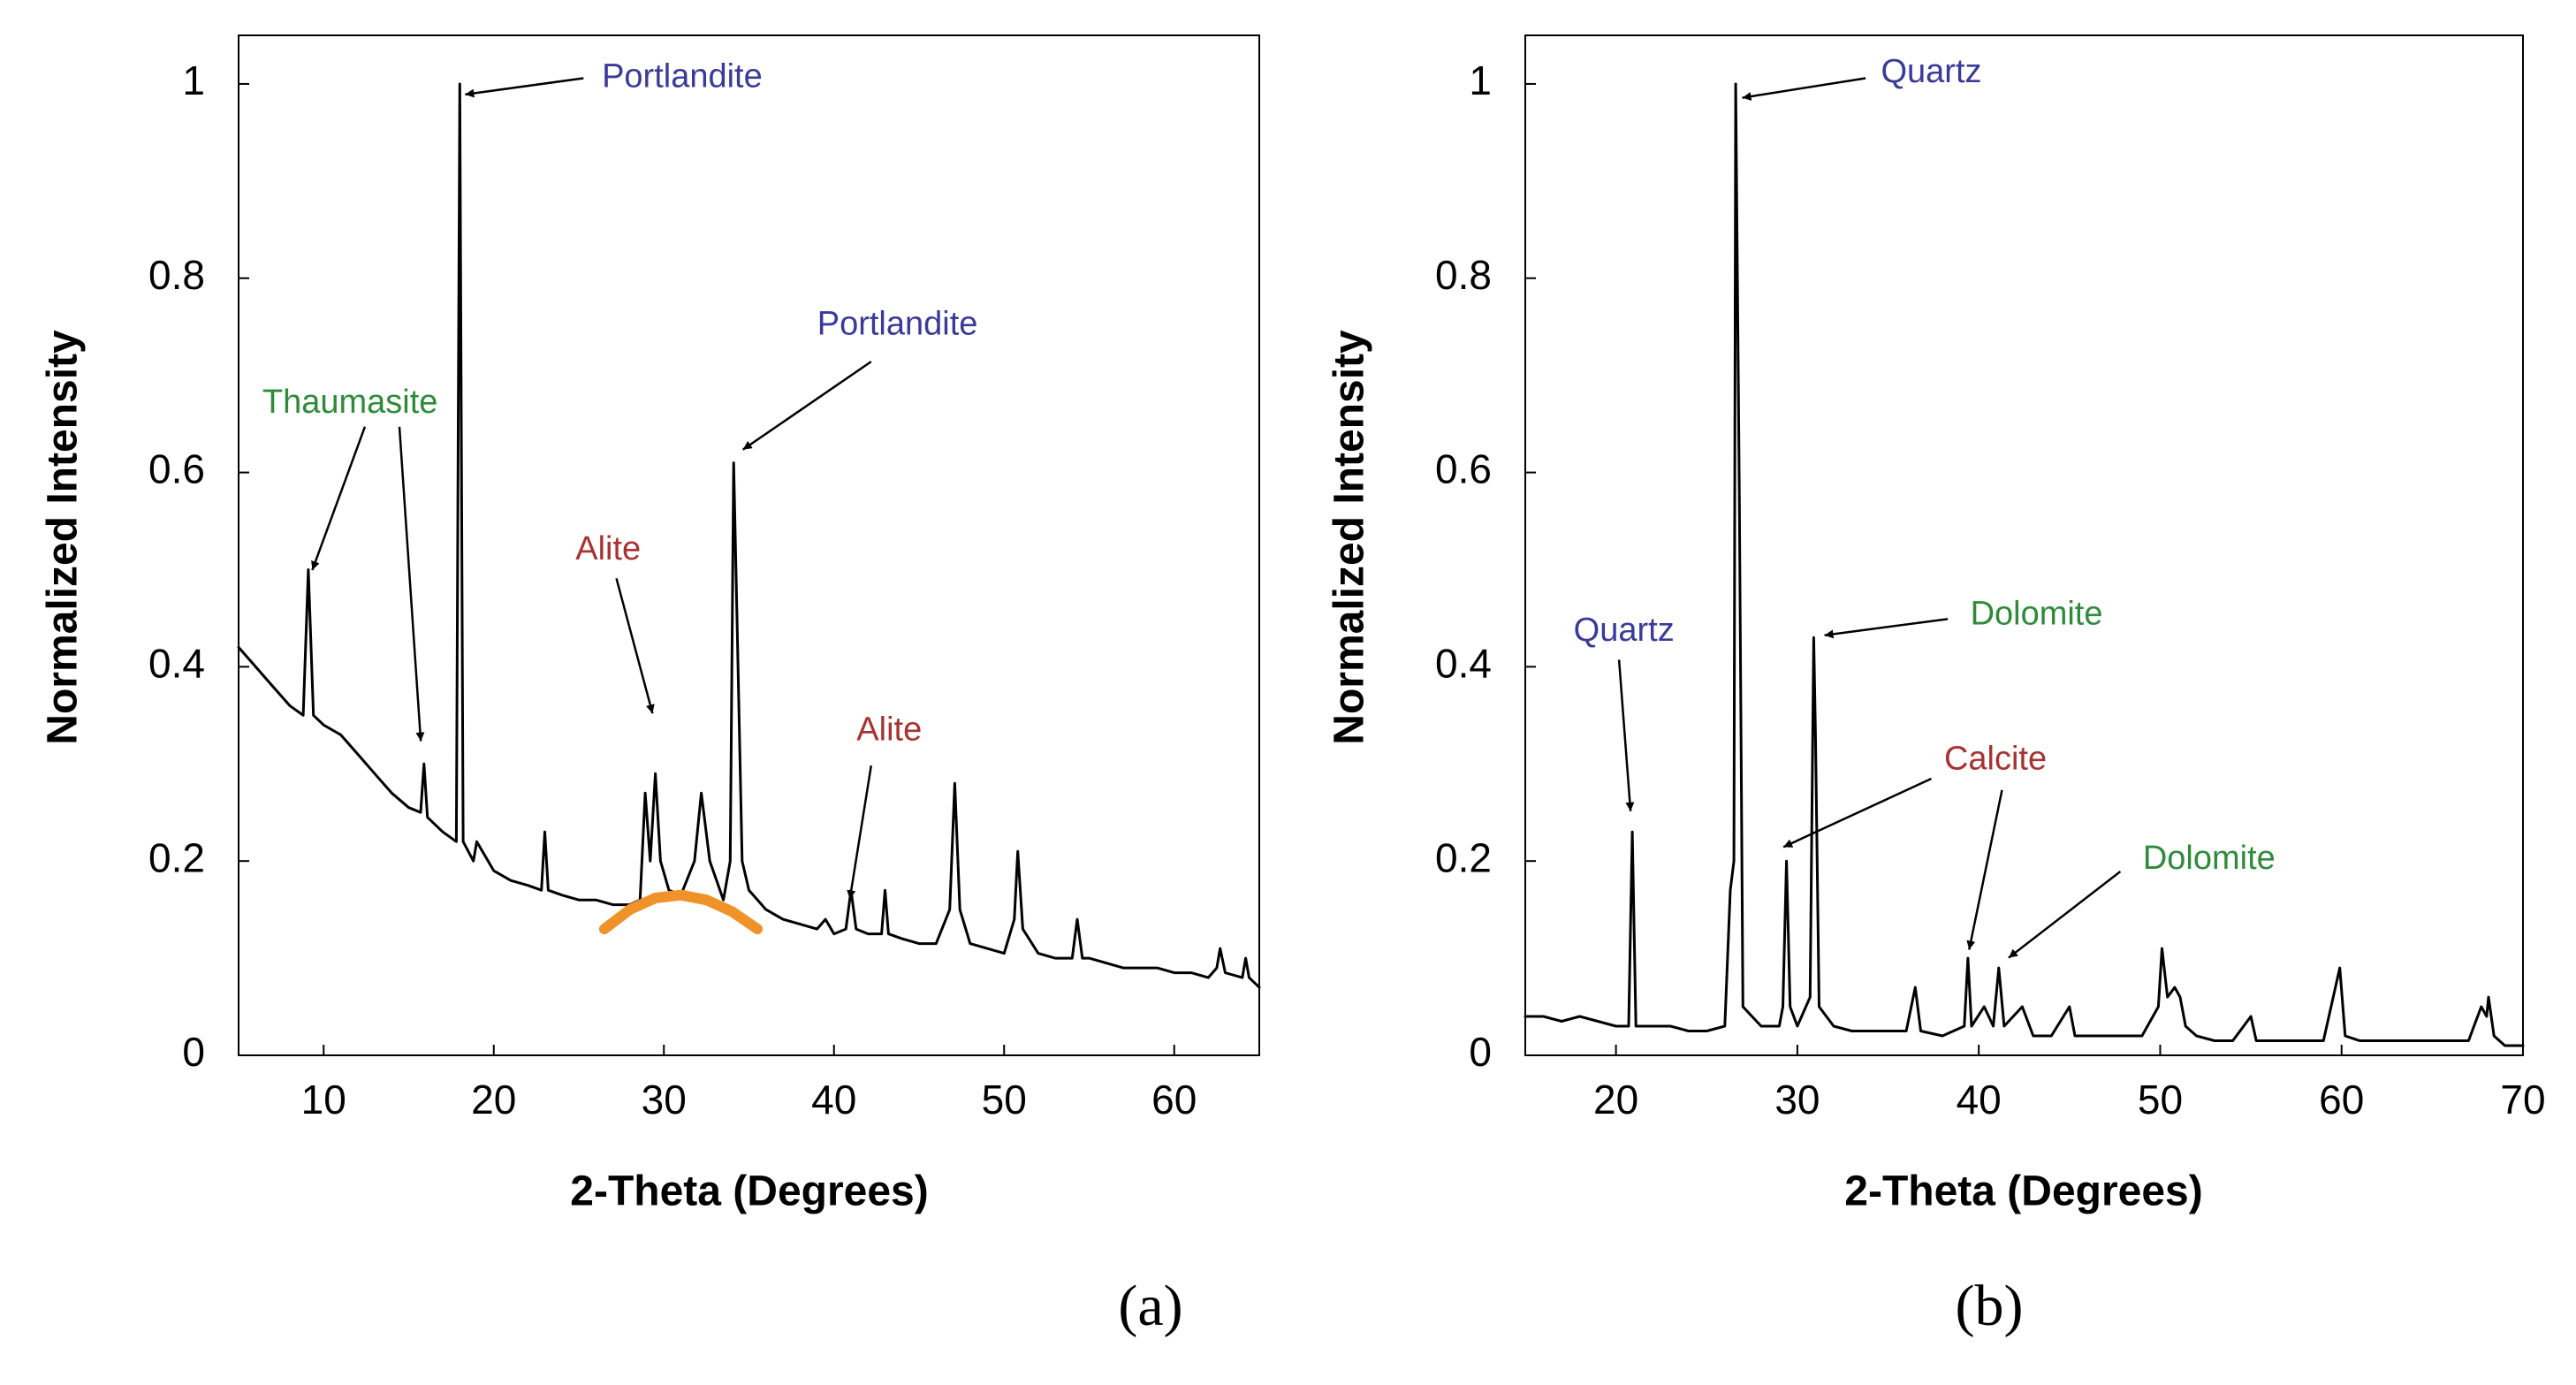 This screenshot has height=1385, width=2576. What do you see at coordinates (323, 1099) in the screenshot?
I see `x-tick-label: 10` at bounding box center [323, 1099].